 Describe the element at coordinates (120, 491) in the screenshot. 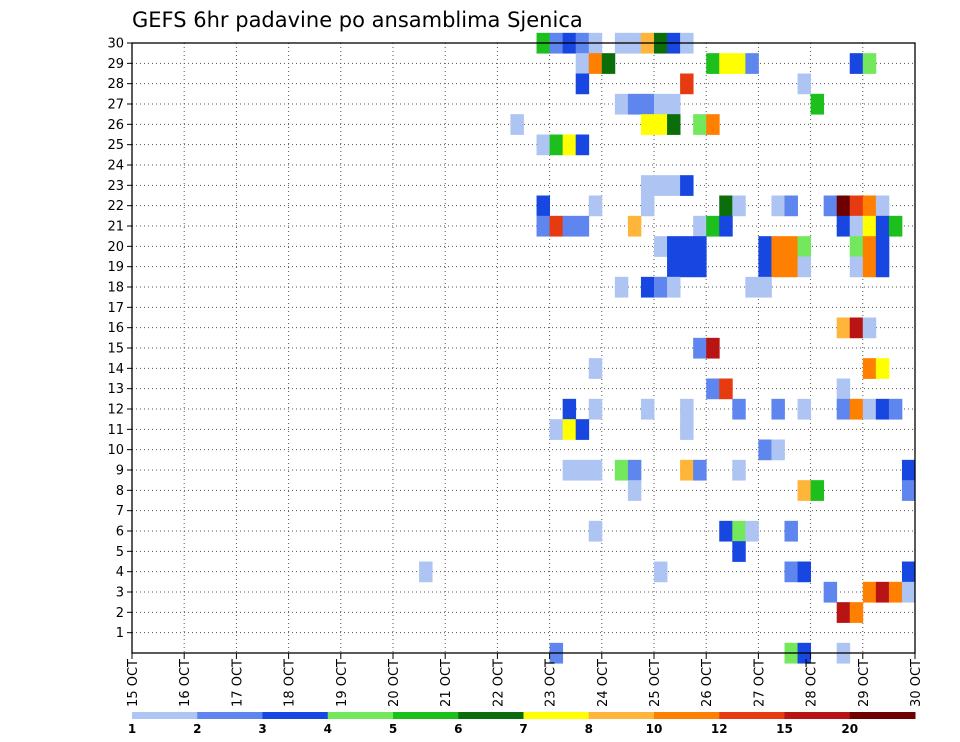

I see `y-tick-label: 8` at that location.